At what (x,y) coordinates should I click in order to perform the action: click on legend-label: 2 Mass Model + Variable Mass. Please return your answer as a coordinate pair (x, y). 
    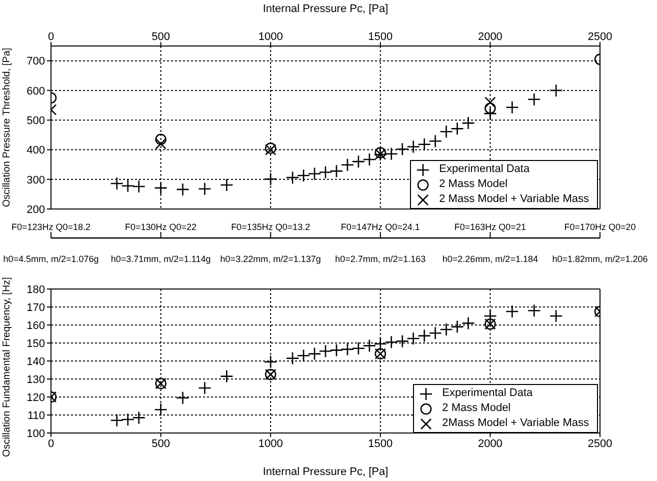
    Looking at the image, I should click on (514, 199).